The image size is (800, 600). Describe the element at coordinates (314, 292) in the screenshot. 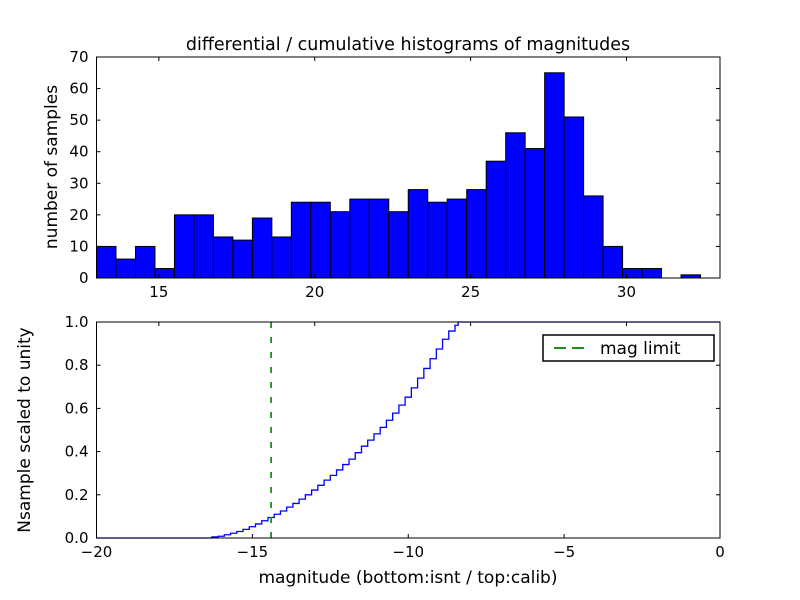

I see `x-tick-label: 20` at that location.